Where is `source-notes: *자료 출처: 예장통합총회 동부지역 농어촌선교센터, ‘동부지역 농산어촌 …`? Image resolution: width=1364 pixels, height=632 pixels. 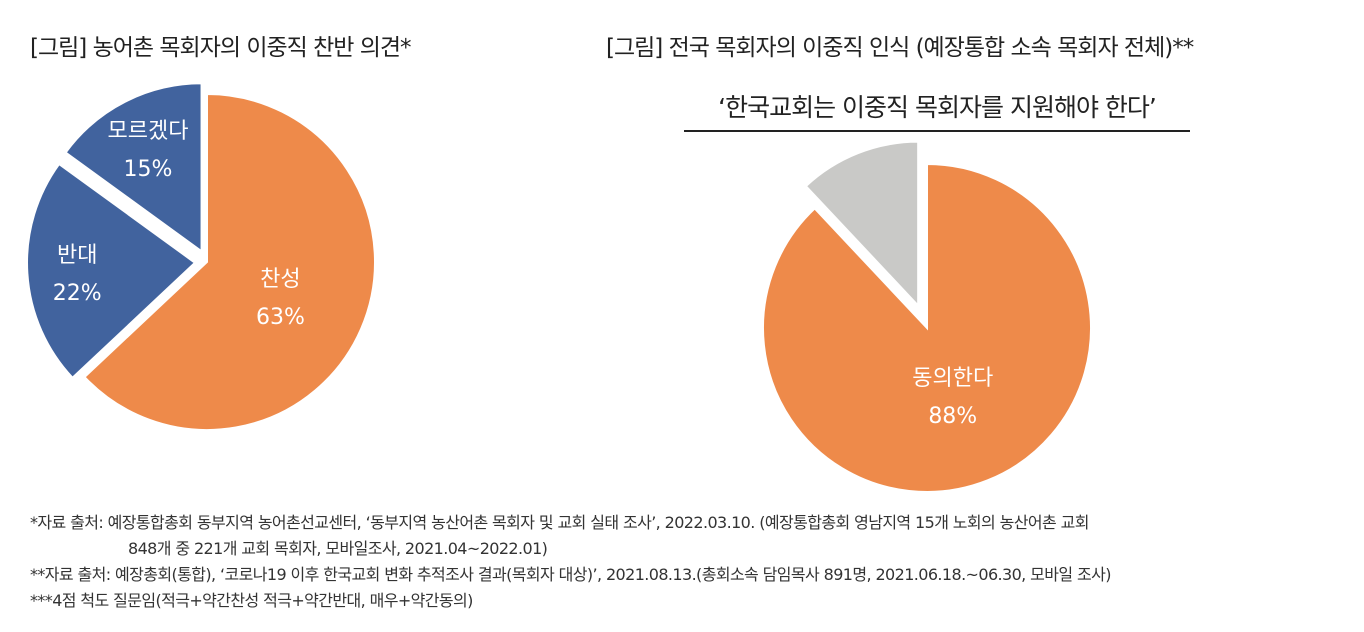 source-notes: *자료 출처: 예장통합총회 동부지역 농어촌선교센터, ‘동부지역 농산어촌 … is located at coordinates (570, 562).